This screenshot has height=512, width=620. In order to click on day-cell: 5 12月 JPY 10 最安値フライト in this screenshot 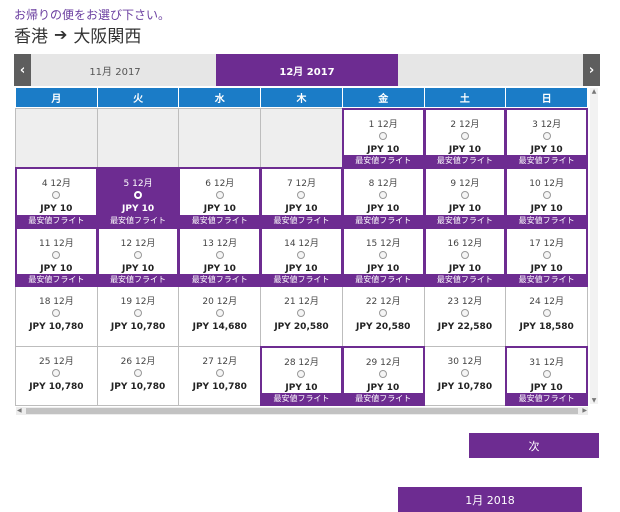, I will do `click(138, 197)`.